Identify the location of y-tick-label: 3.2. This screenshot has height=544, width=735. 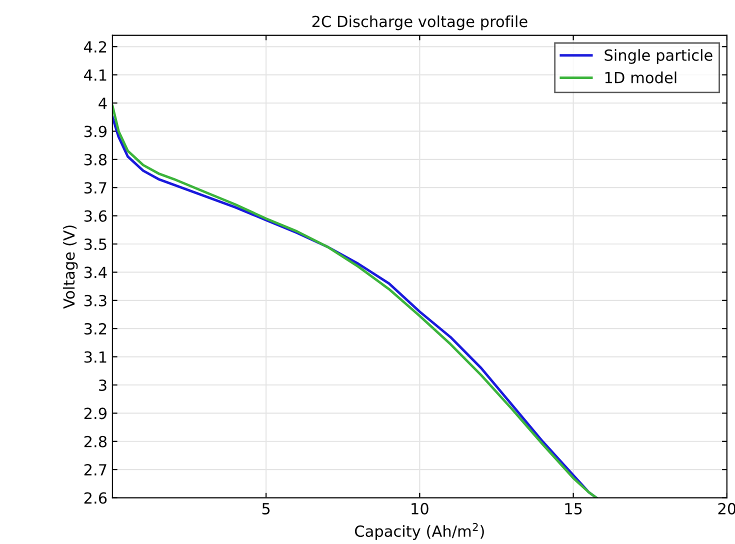
(95, 329).